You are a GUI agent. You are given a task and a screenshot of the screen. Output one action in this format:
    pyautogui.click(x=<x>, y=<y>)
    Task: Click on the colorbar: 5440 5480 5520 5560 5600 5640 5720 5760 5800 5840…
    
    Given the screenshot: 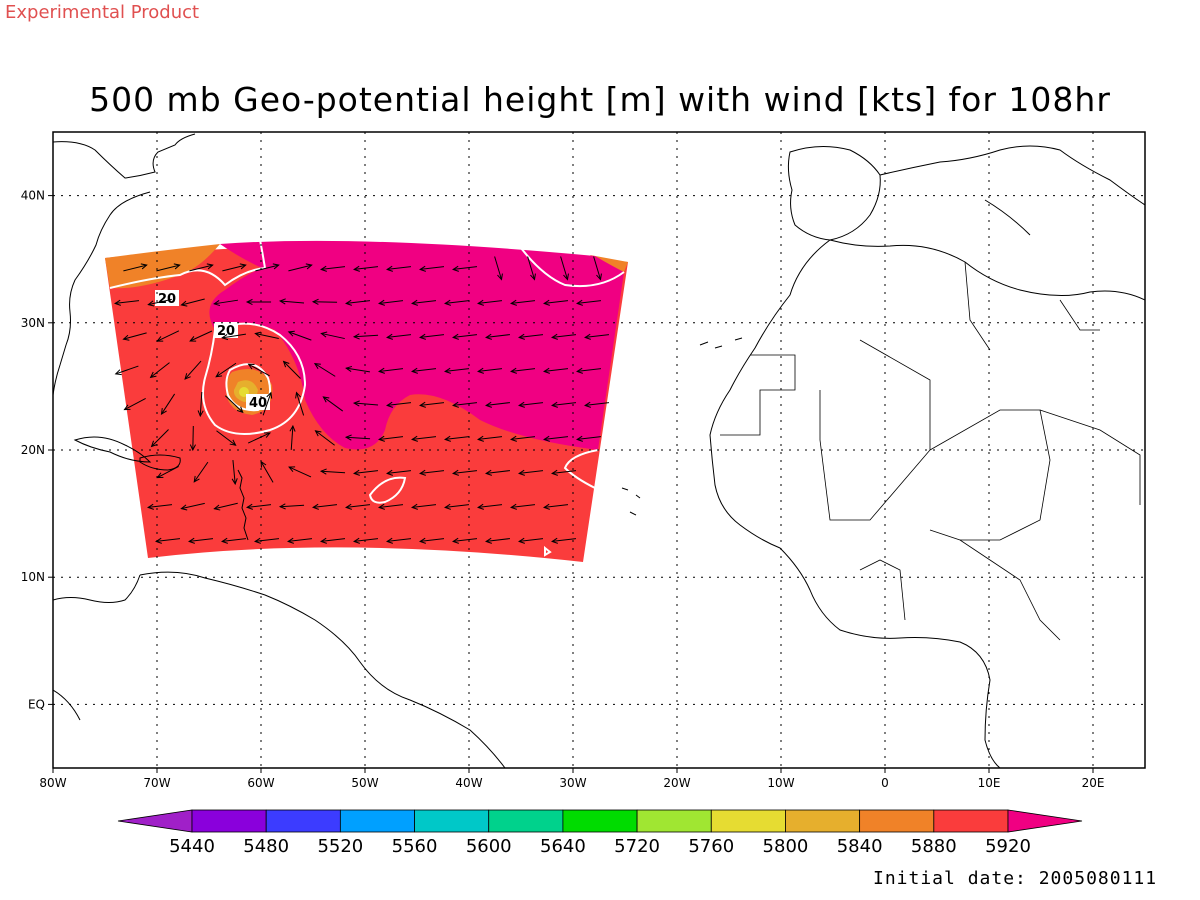 What is the action you would take?
    pyautogui.click(x=600, y=833)
    